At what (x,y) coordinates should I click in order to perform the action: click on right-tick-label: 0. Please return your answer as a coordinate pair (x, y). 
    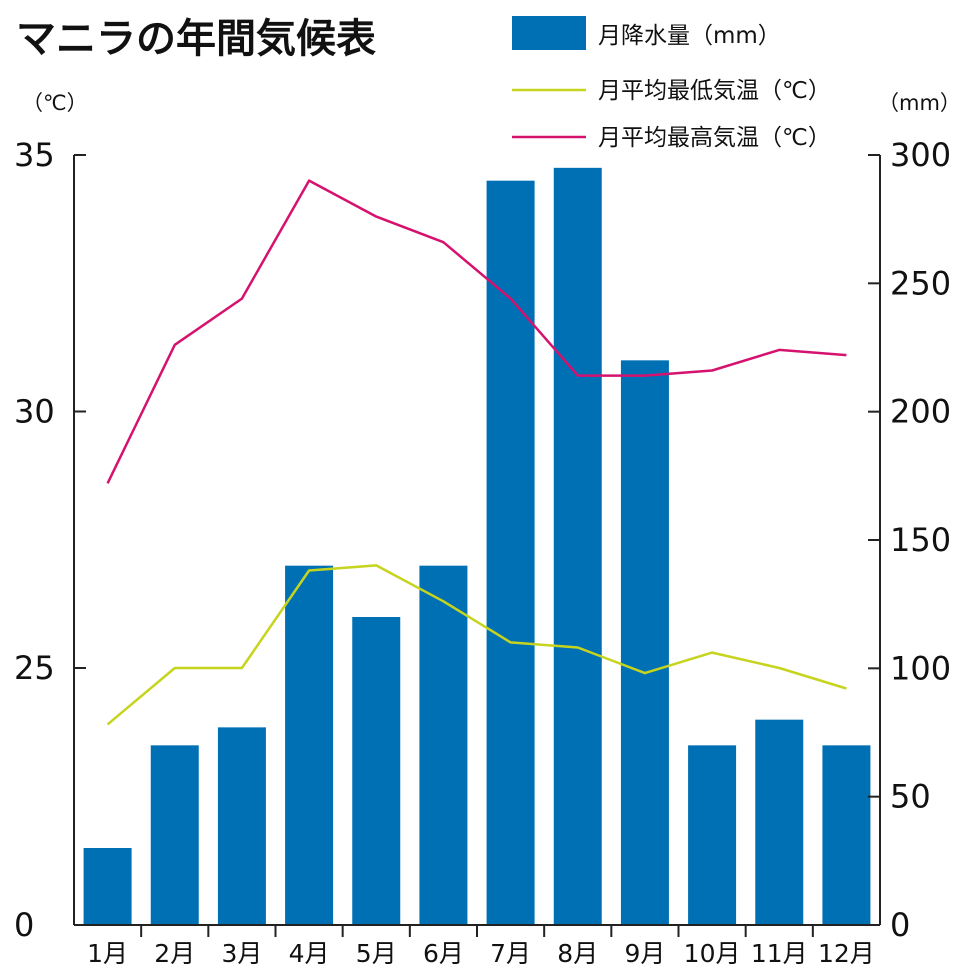
    Looking at the image, I should click on (900, 925).